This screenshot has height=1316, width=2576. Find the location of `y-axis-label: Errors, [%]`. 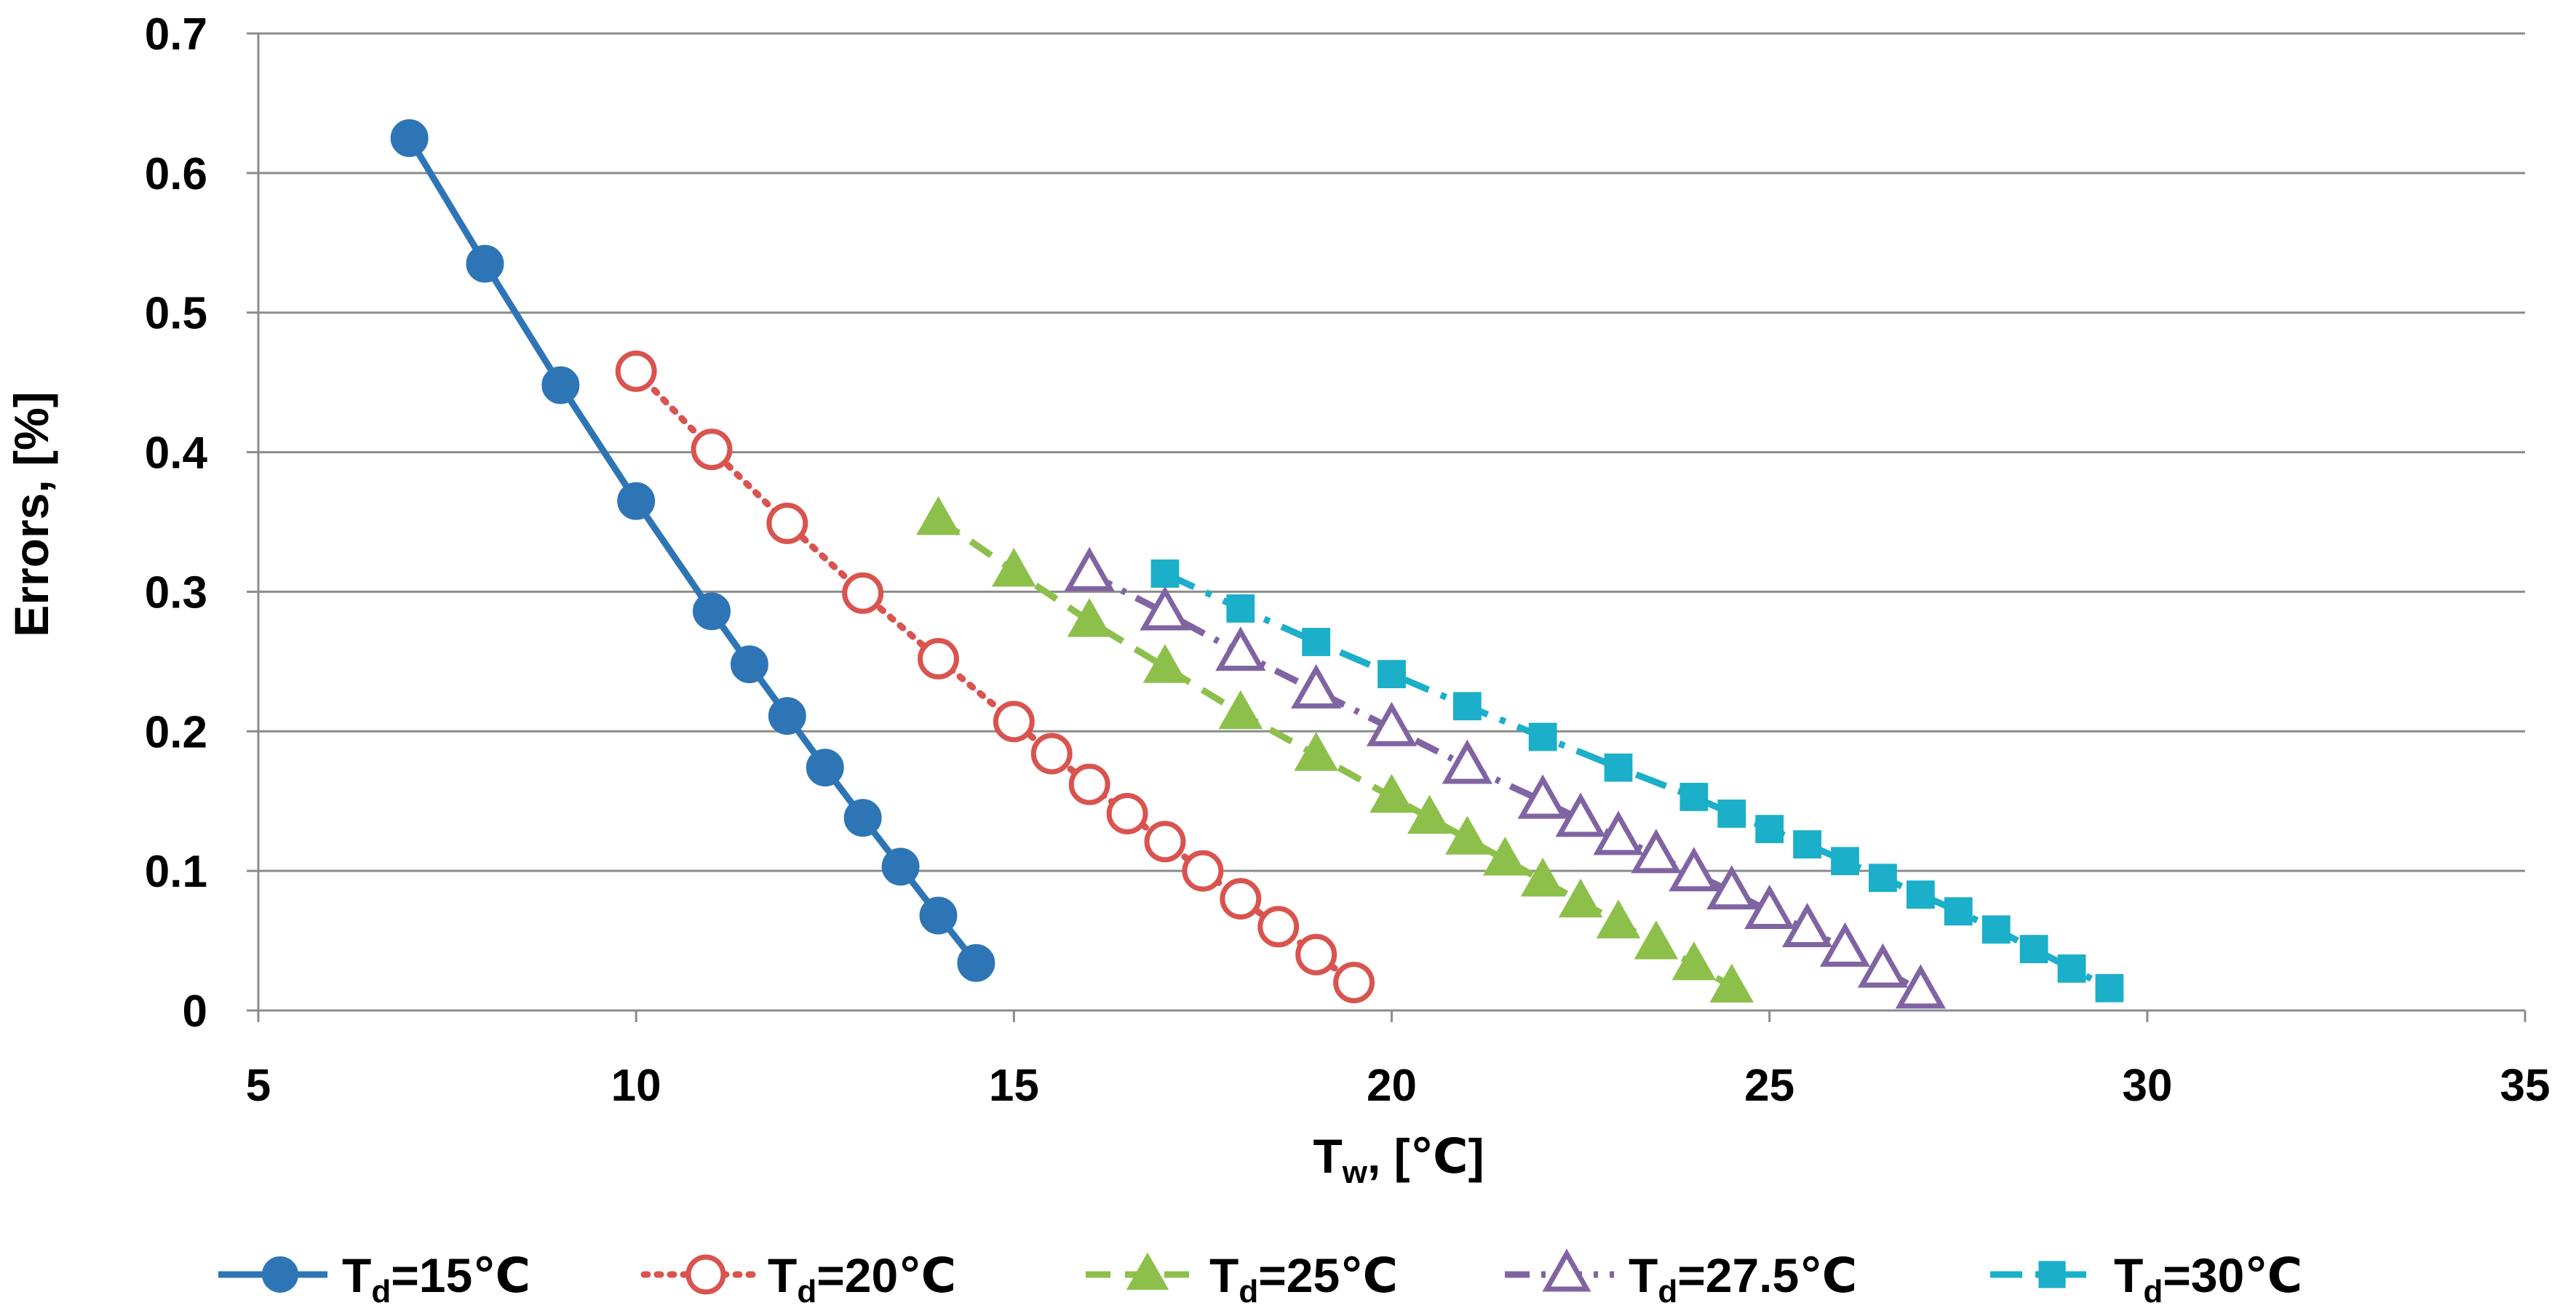

y-axis-label: Errors, [%] is located at coordinates (31, 514).